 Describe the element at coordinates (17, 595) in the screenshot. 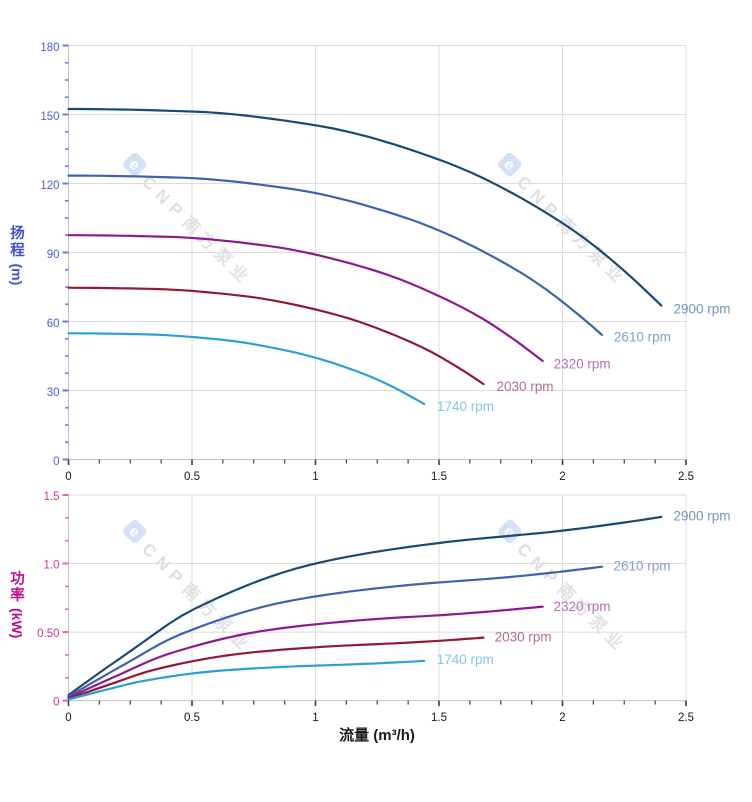

I see `svg-text: 率` at that location.